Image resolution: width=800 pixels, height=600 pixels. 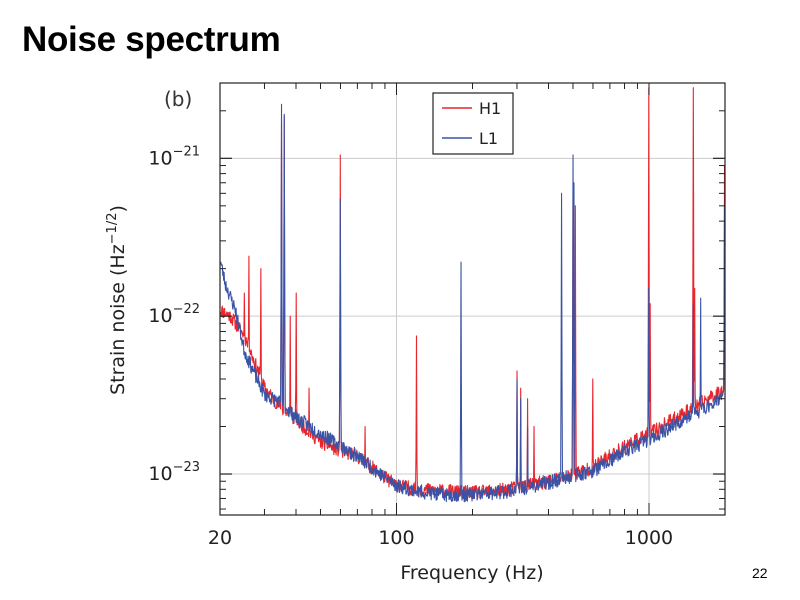 What do you see at coordinates (117, 300) in the screenshot?
I see `y-axis-title: Strain noise (Hz−1/2)` at bounding box center [117, 300].